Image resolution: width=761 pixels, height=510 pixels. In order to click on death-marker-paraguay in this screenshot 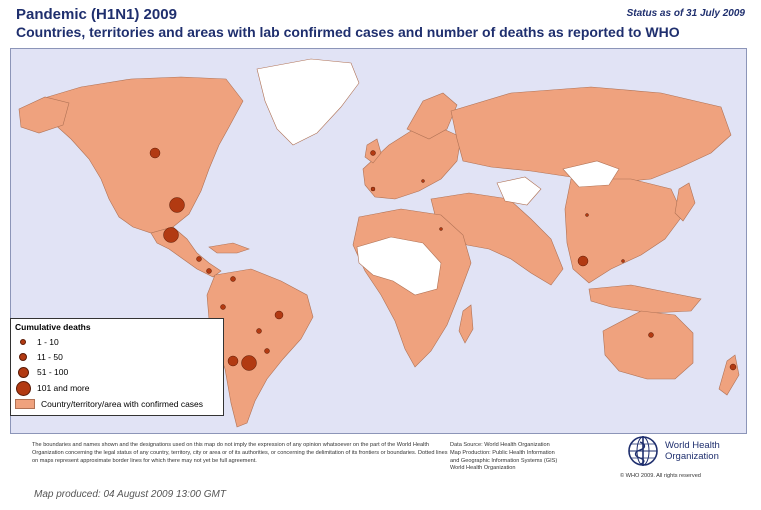, I will do `click(259, 331)`.